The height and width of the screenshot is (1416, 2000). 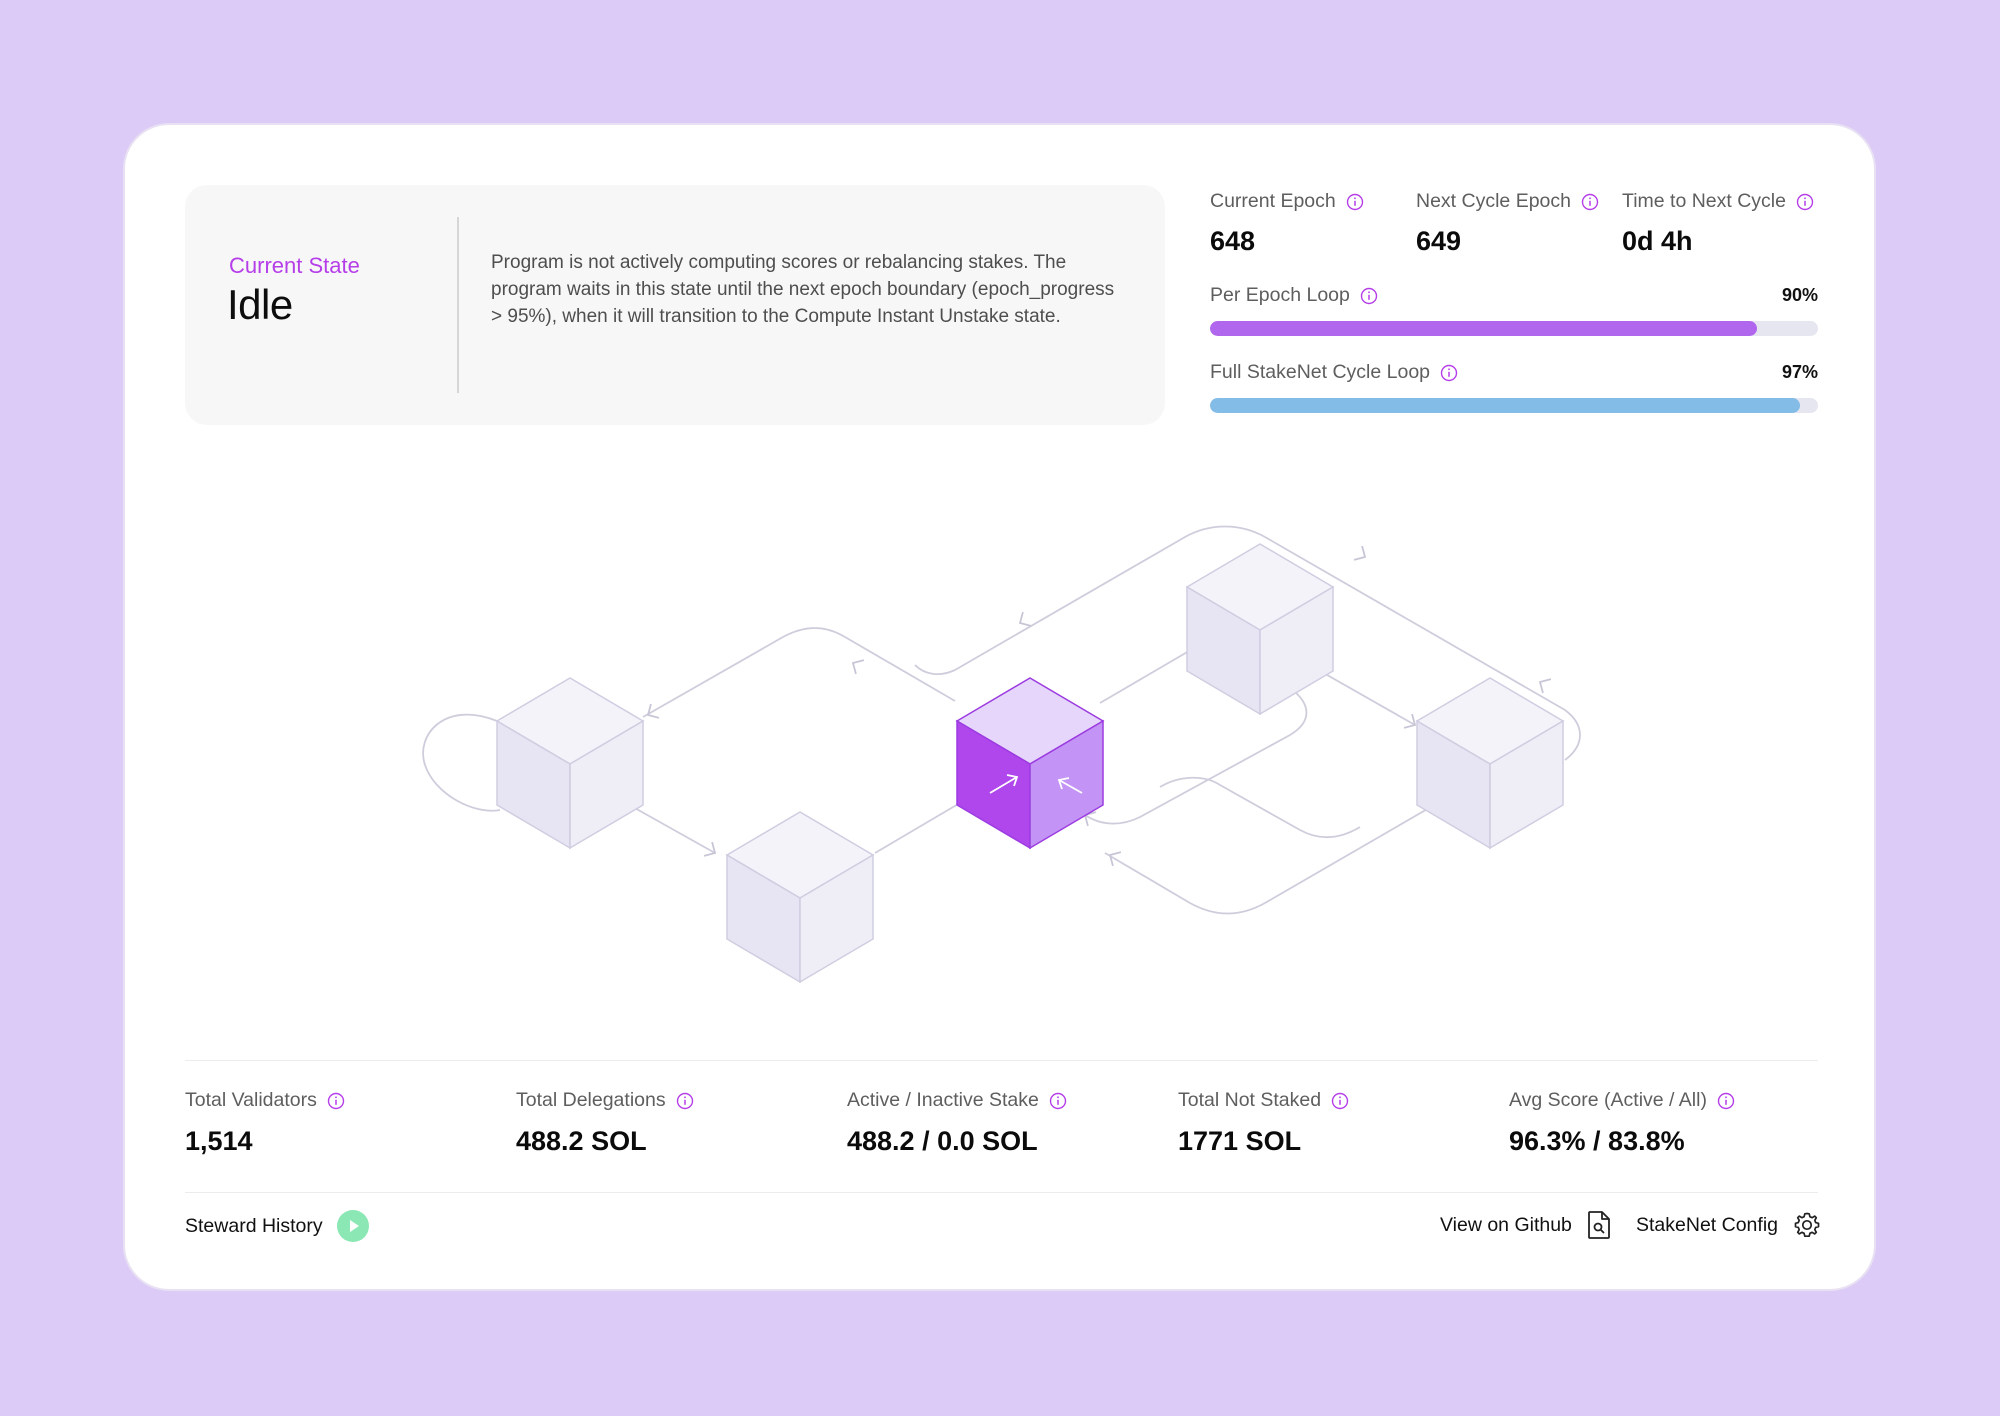 What do you see at coordinates (1657, 241) in the screenshot?
I see `time-to-next-cycle-value: 0d 4h` at bounding box center [1657, 241].